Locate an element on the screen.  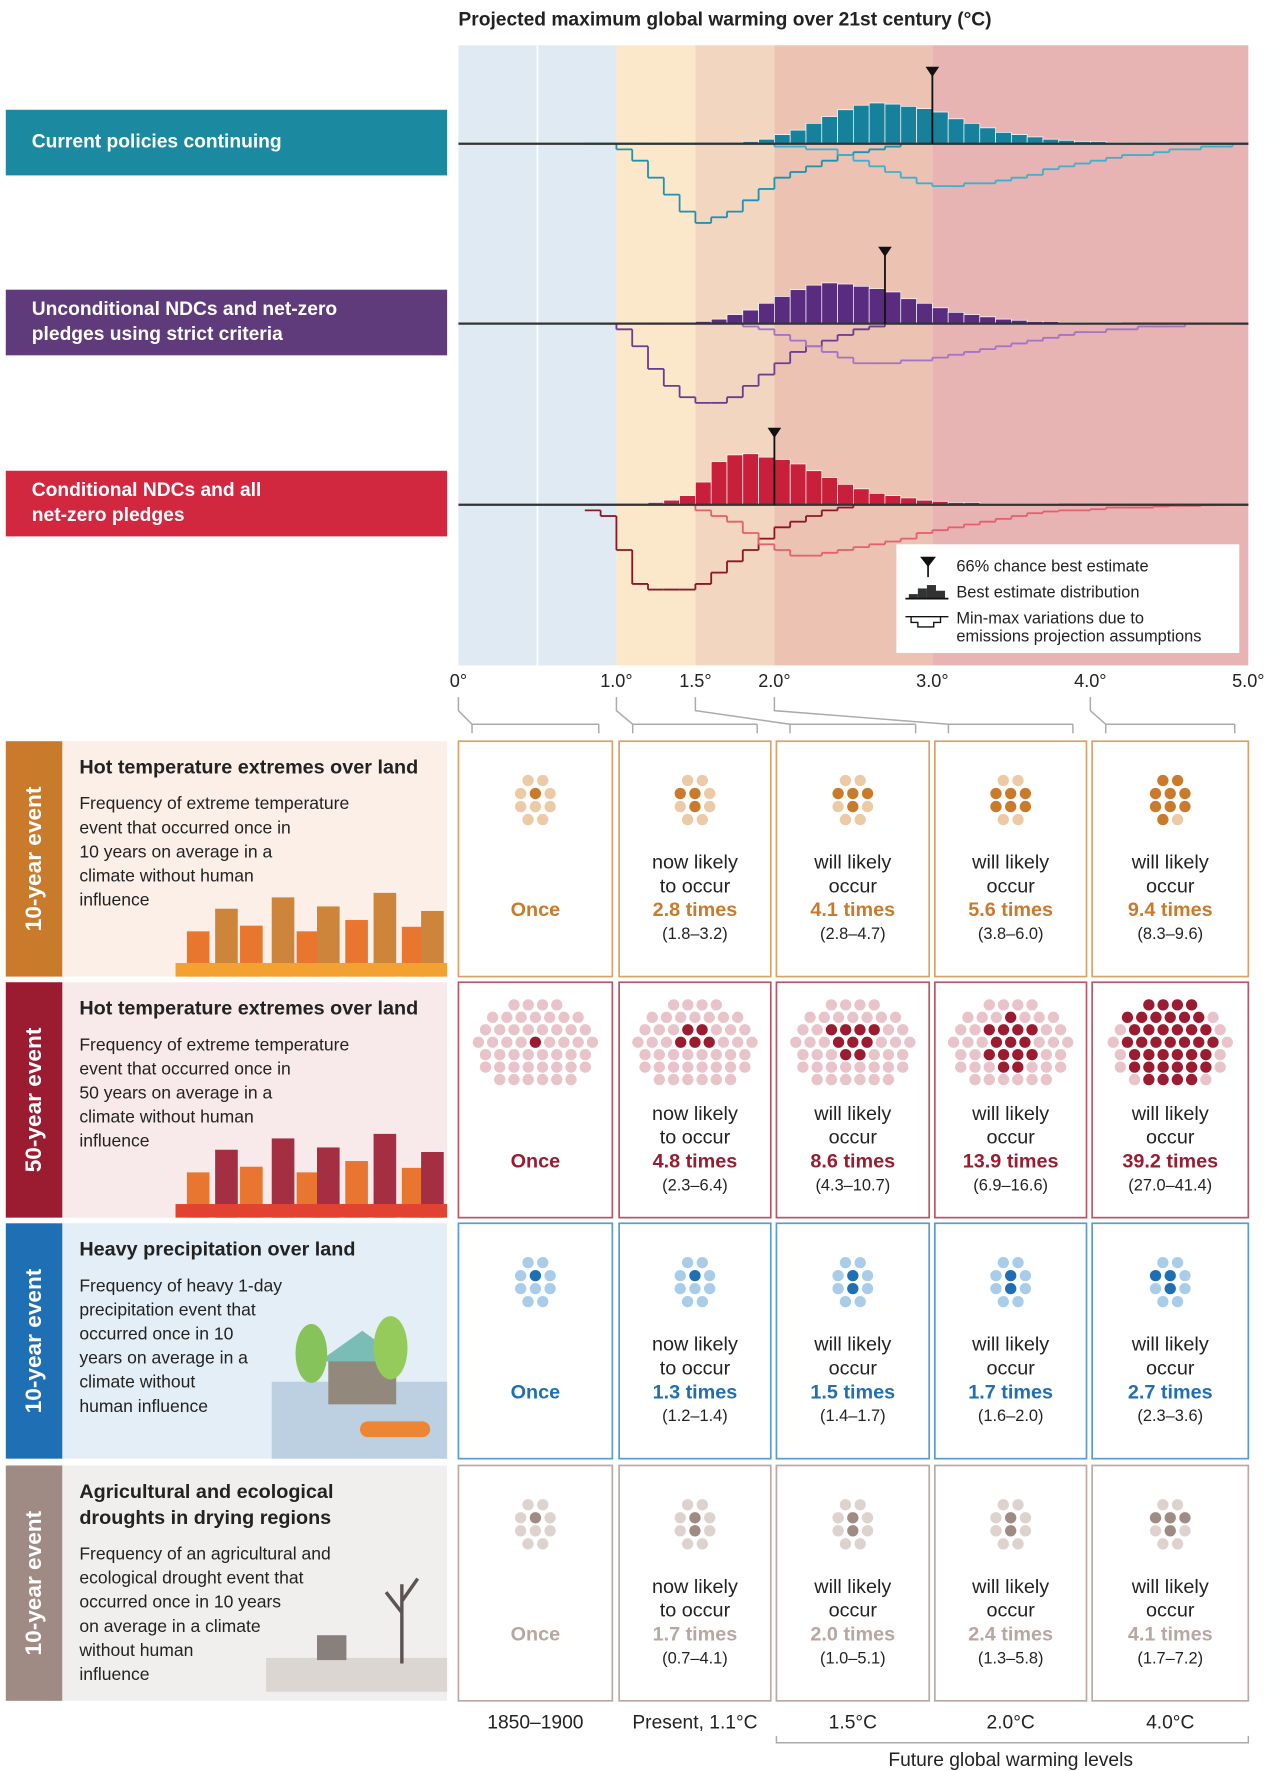
column-label: 1850–1900 is located at coordinates (535, 1723).